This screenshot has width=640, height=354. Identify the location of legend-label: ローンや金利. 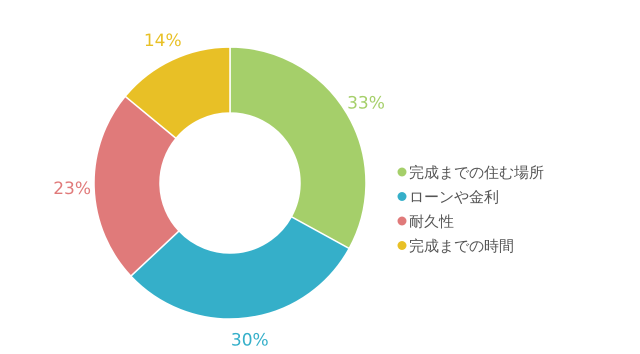
(454, 197).